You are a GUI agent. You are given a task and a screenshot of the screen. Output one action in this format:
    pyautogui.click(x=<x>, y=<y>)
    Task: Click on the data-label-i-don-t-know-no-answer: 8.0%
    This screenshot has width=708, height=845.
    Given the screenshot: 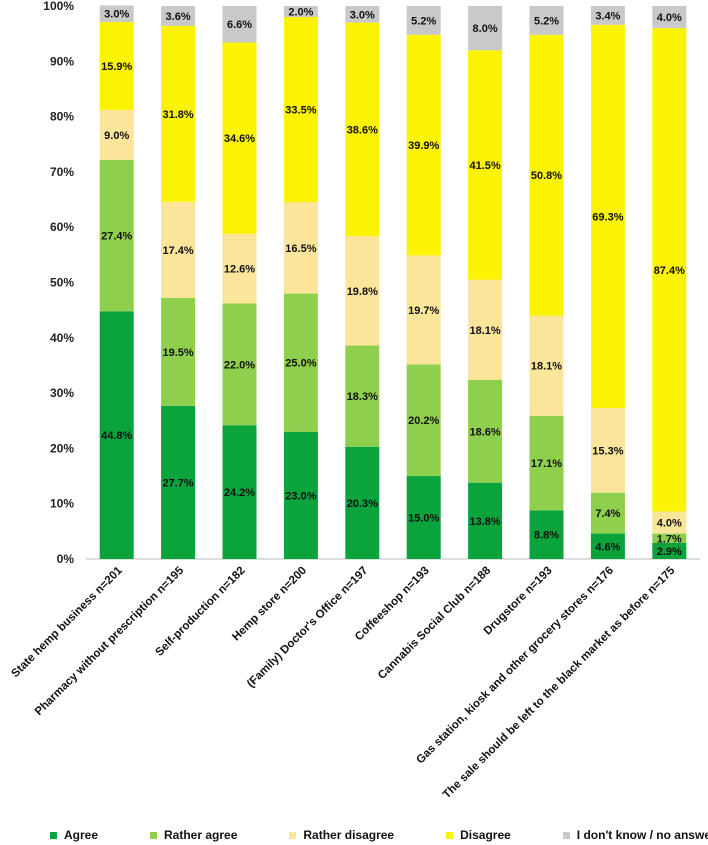 What is the action you would take?
    pyautogui.click(x=485, y=29)
    